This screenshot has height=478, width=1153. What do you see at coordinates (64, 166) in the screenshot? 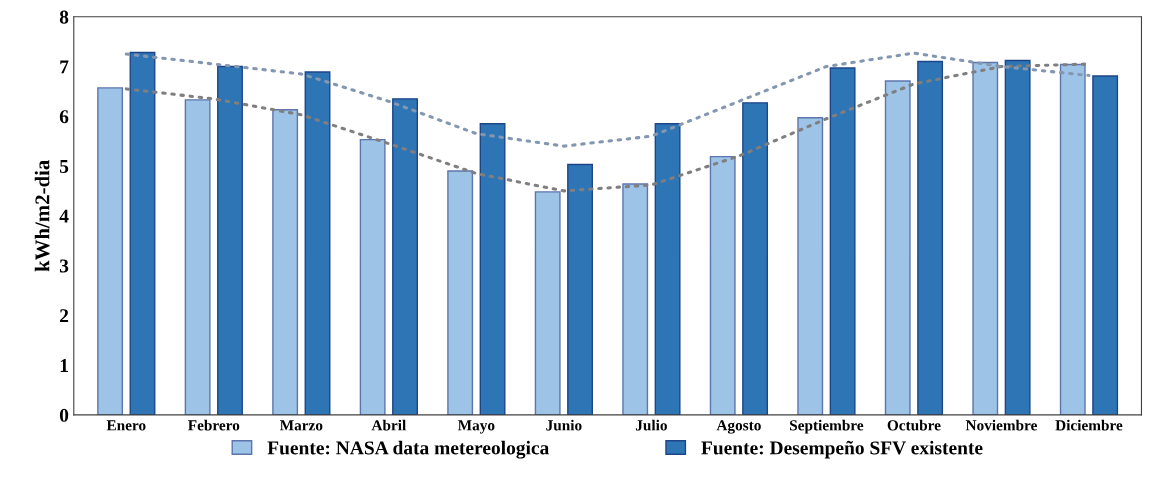
I see `y-tick-label: 5` at bounding box center [64, 166].